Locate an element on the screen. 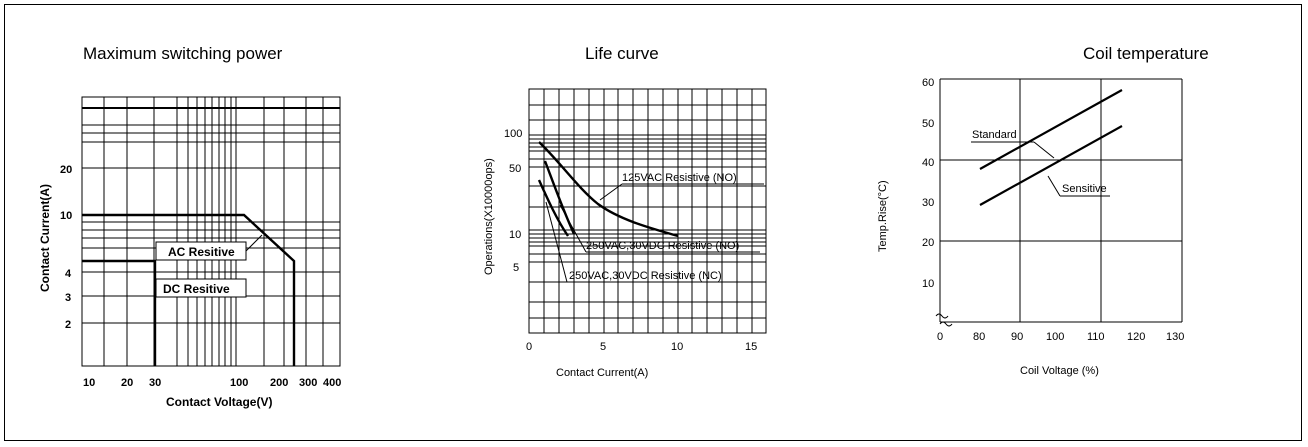 The height and width of the screenshot is (447, 1308). chart-title-switching-power: Maximum switching power is located at coordinates (183, 53).